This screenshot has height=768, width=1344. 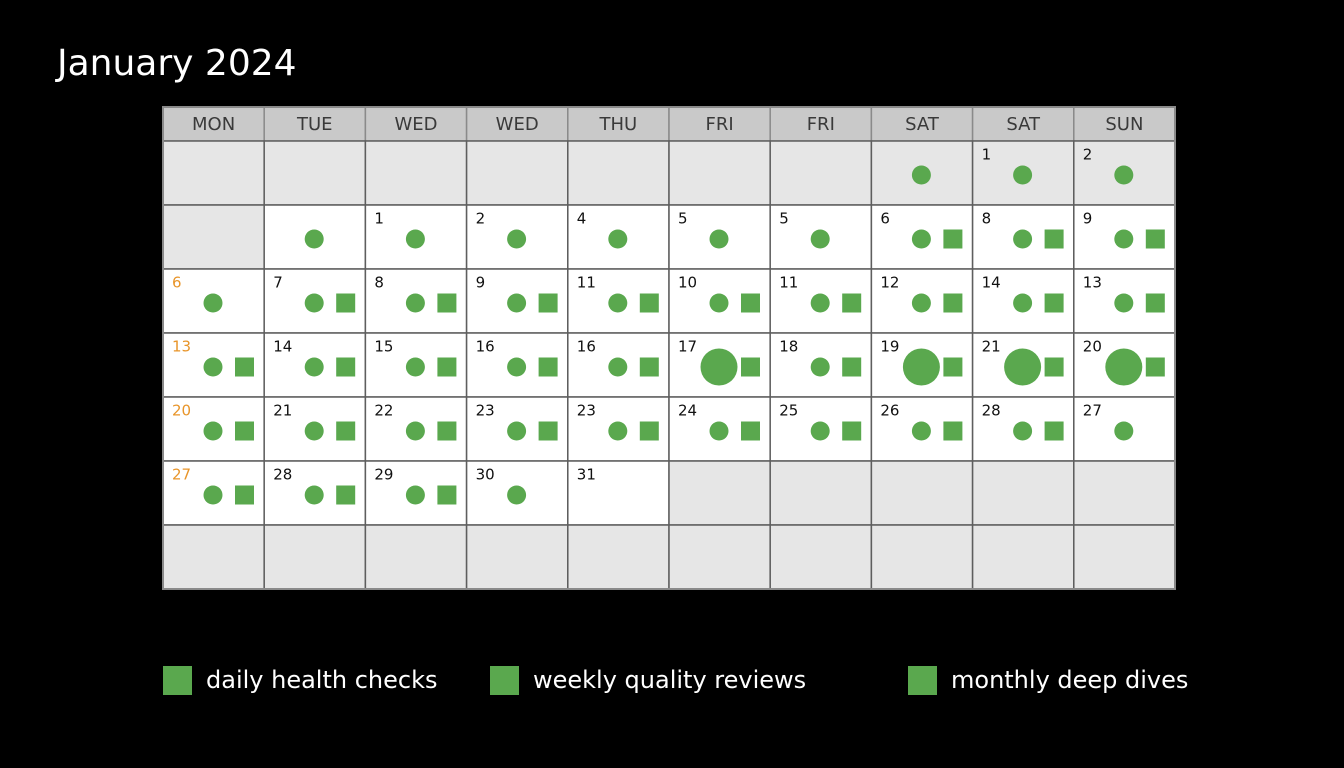 I want to click on day-number: 31, so click(x=586, y=475).